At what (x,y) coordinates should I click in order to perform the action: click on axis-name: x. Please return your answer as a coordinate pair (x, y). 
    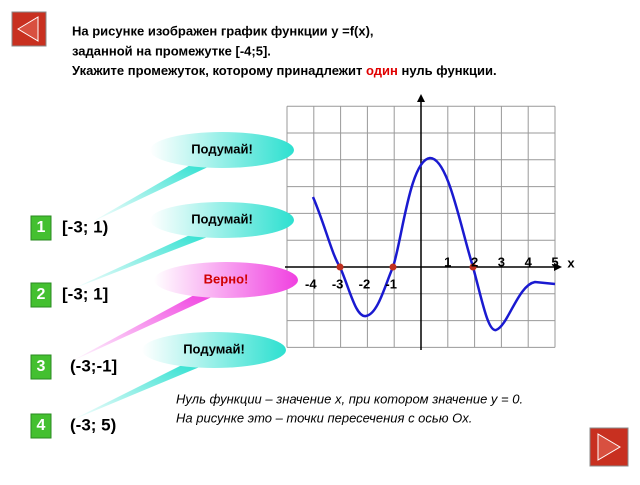
    Looking at the image, I should click on (571, 262).